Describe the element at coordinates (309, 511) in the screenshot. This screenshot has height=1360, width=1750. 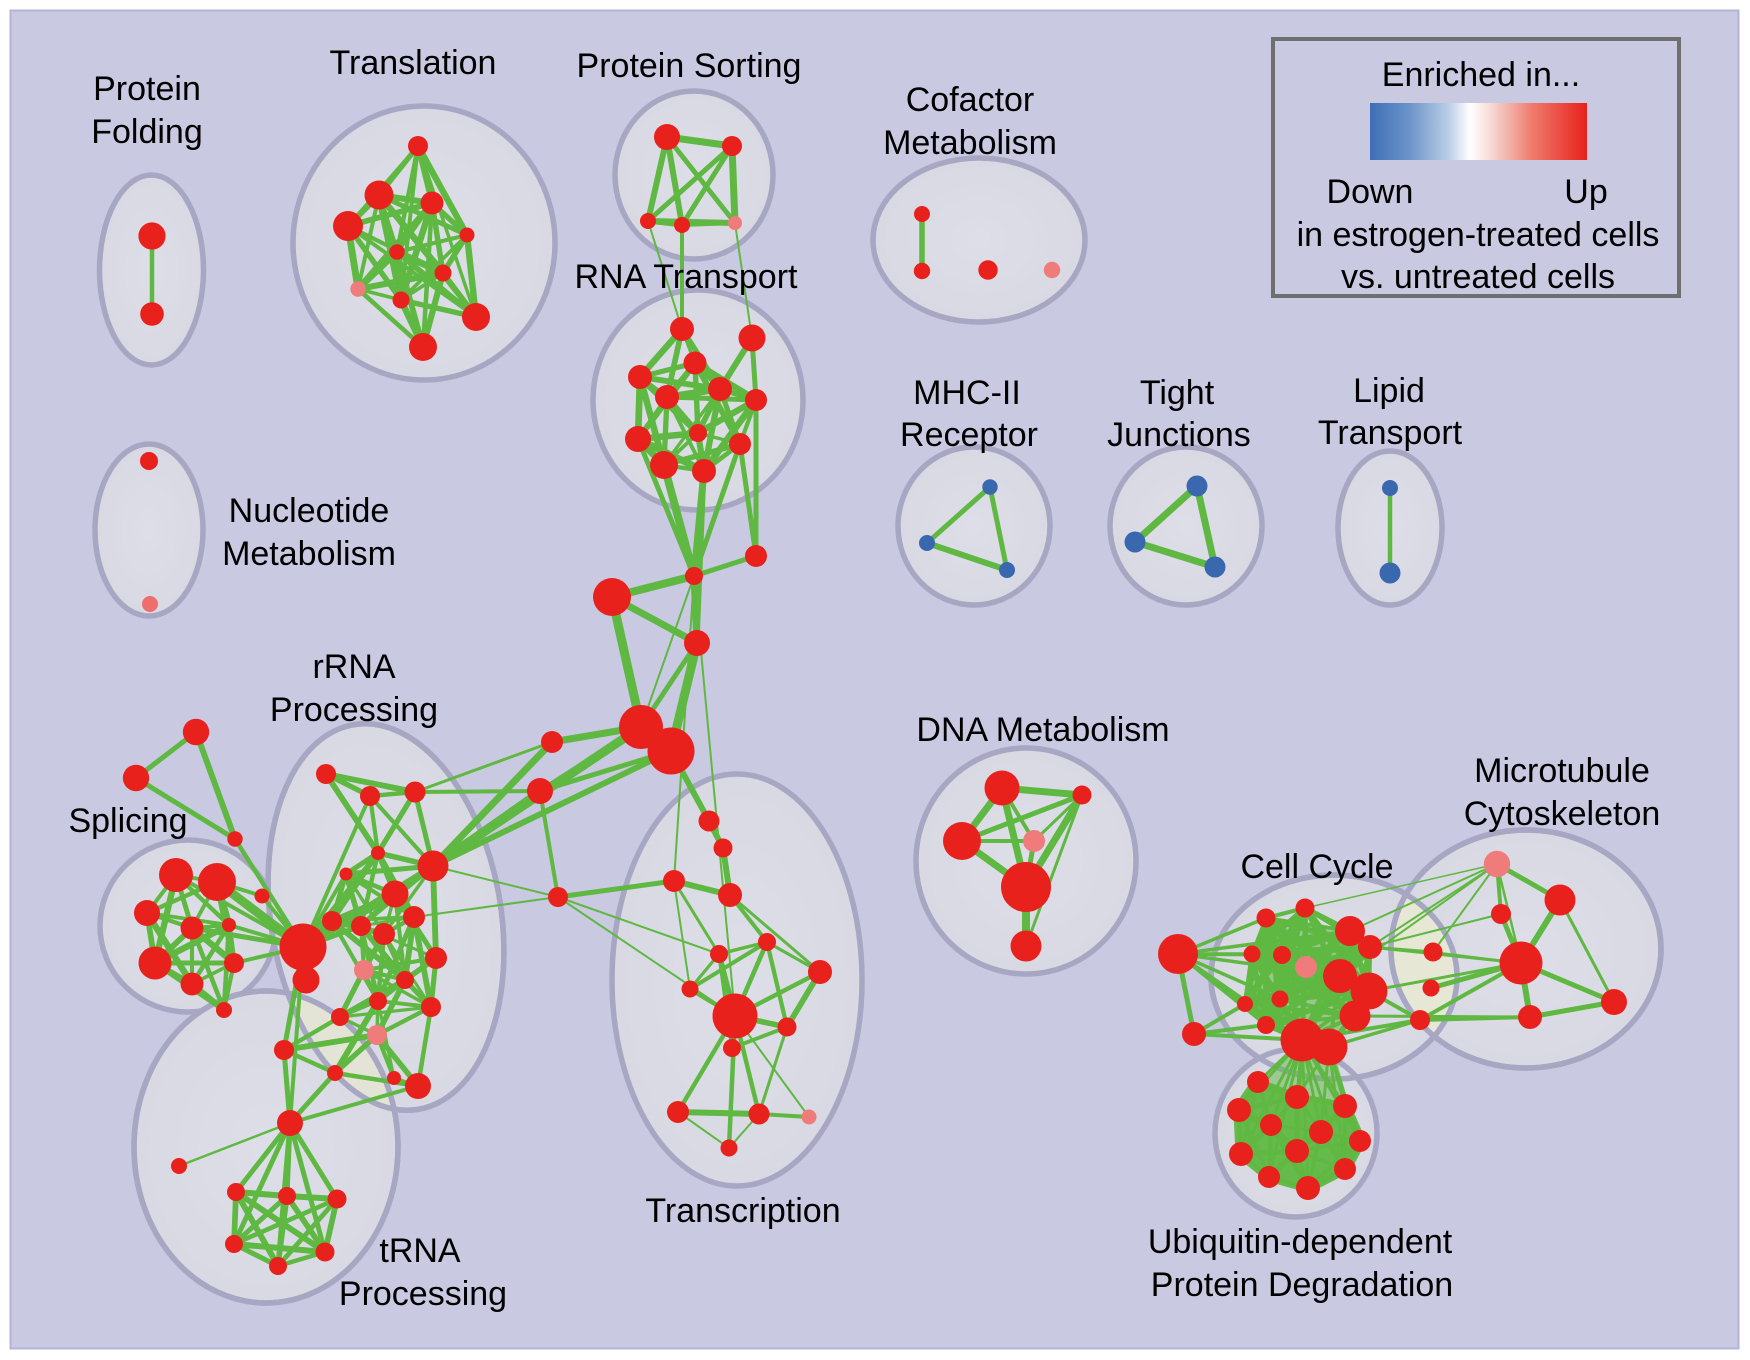
I see `svg-text: Nucleotide` at that location.